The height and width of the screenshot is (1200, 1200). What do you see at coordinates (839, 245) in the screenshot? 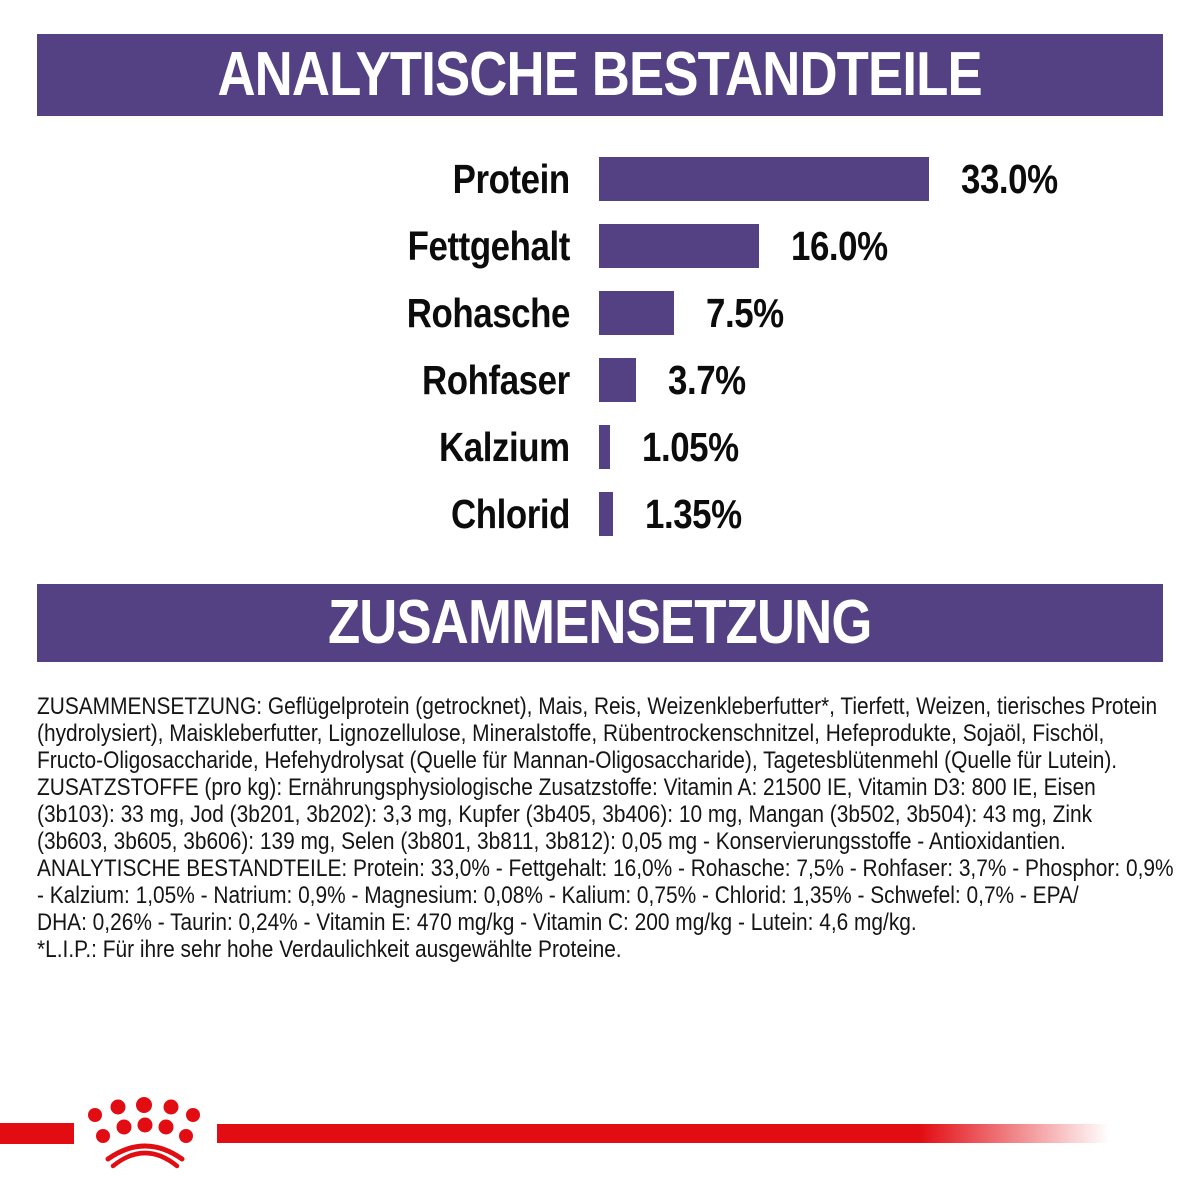
I see `chart-value-label: 16.0%` at bounding box center [839, 245].